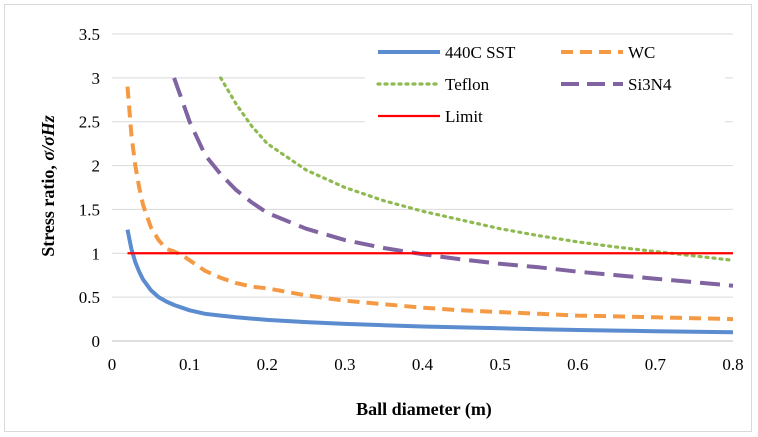 The image size is (758, 437). Describe the element at coordinates (467, 84) in the screenshot. I see `legend-label: Teflon` at that location.